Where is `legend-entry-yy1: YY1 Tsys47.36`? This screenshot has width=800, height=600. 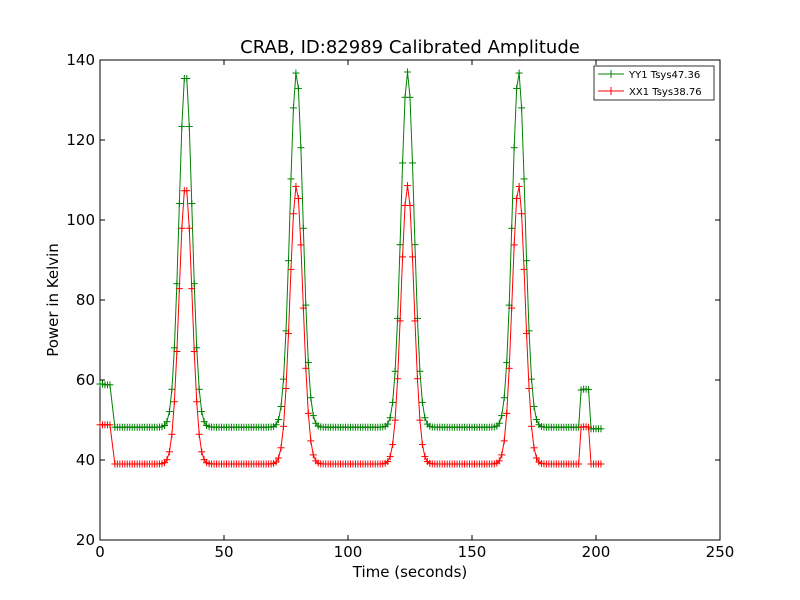 legend-entry-yy1: YY1 Tsys47.36 is located at coordinates (649, 75).